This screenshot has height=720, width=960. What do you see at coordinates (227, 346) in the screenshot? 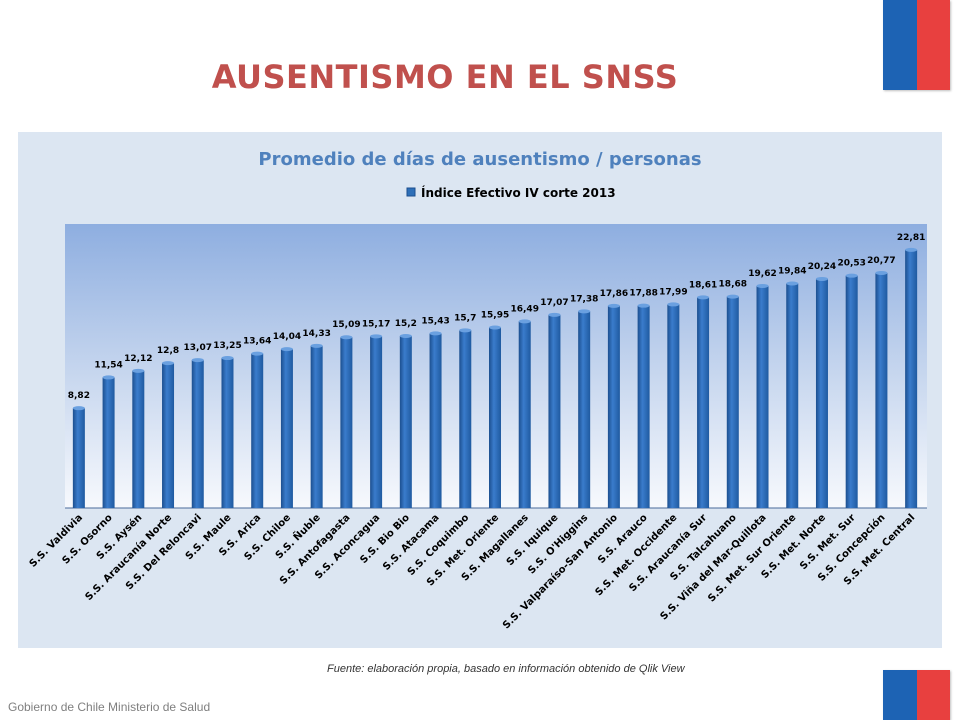
I see `data-label: 13,25` at bounding box center [227, 346].